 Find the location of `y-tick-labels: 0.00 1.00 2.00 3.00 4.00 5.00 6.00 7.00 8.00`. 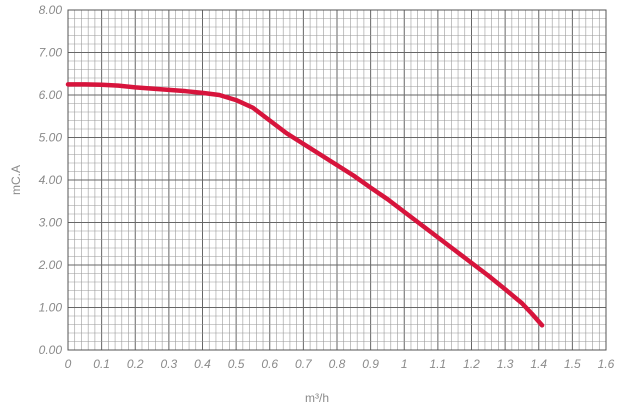

y-tick-labels: 0.00 1.00 2.00 3.00 4.00 5.00 6.00 7.00 8.00 is located at coordinates (50, 180).